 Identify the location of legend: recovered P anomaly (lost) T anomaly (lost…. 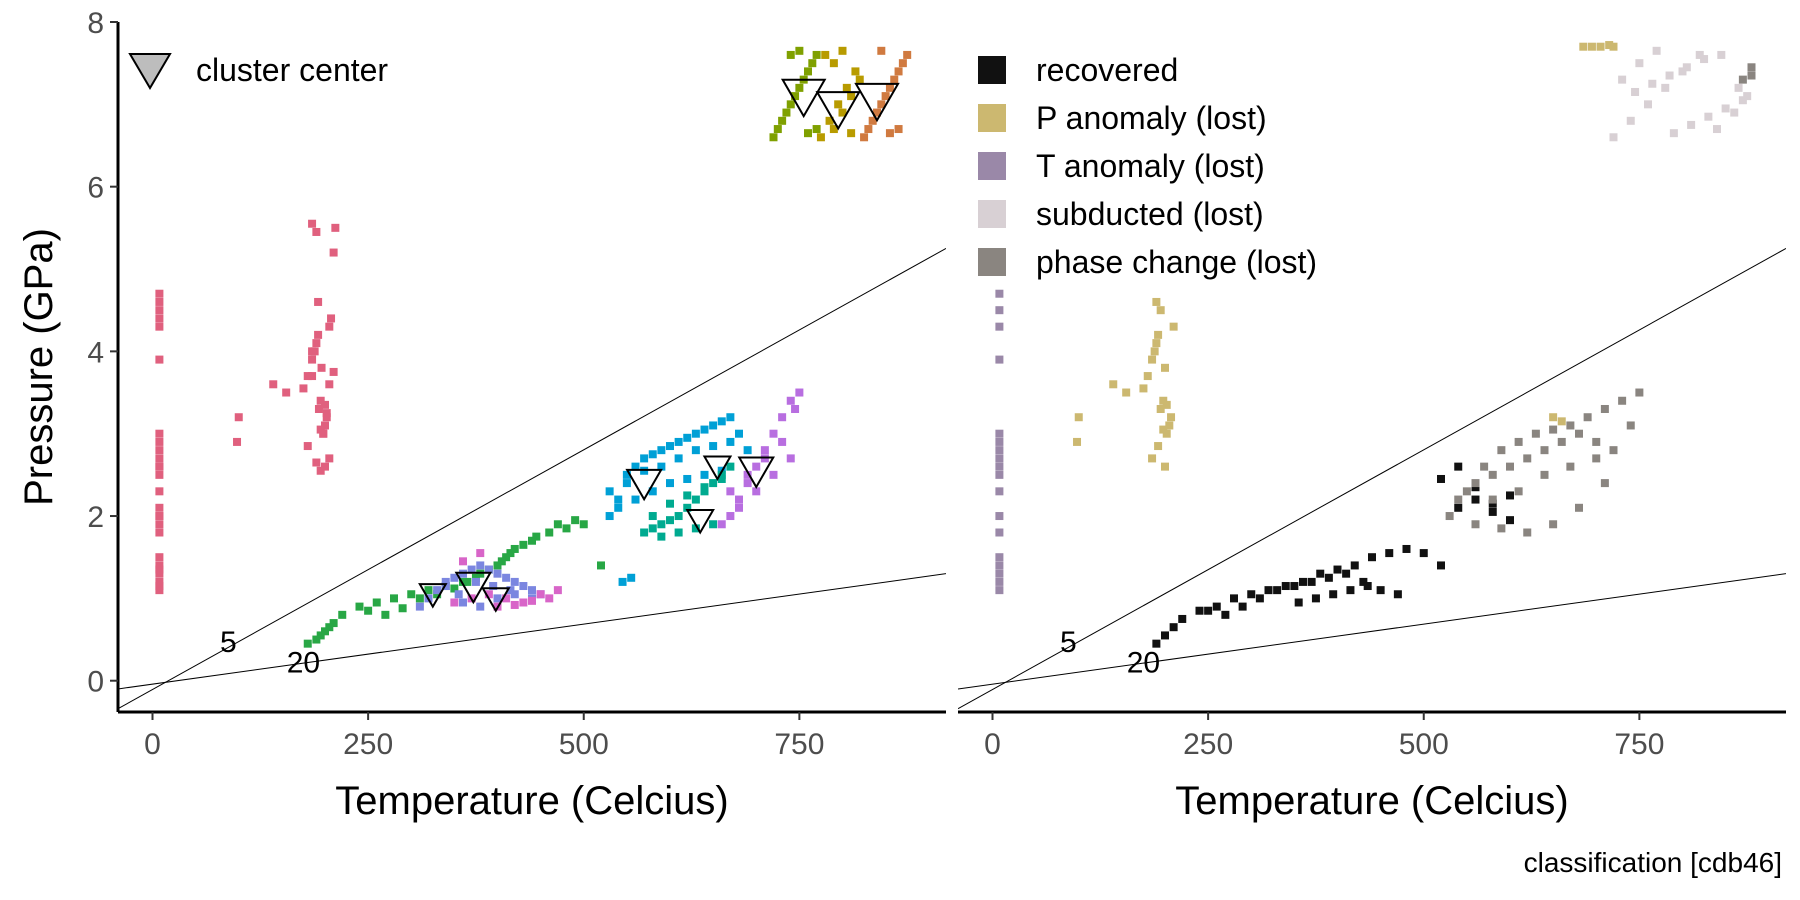
(1147, 166).